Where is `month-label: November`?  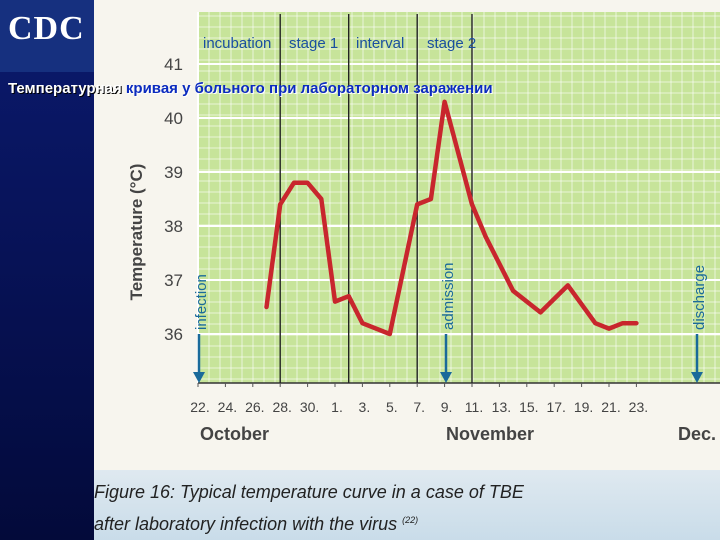
month-label: November is located at coordinates (490, 434).